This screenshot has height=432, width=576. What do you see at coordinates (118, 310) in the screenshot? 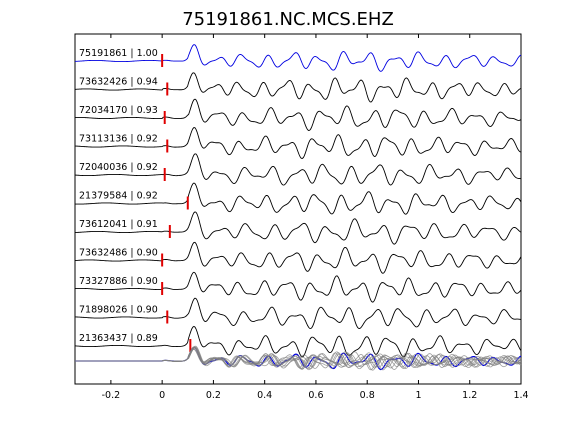
I see `trace-label: 71898026 | 0.90` at bounding box center [118, 310].